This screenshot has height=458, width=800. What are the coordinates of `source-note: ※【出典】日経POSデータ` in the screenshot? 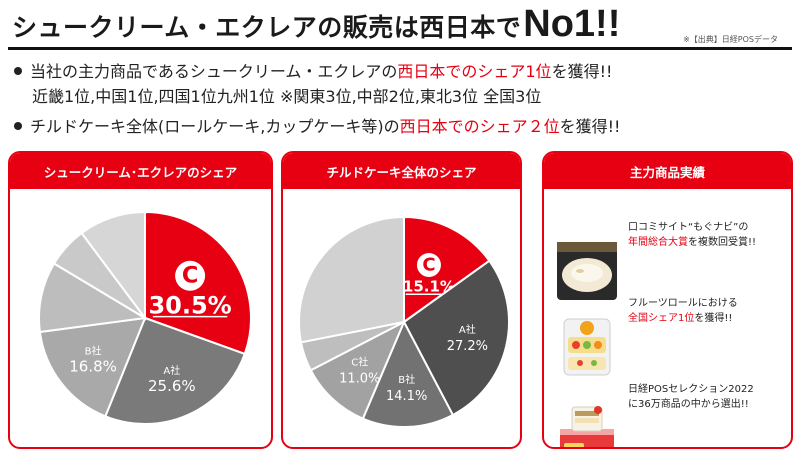 It's located at (730, 39).